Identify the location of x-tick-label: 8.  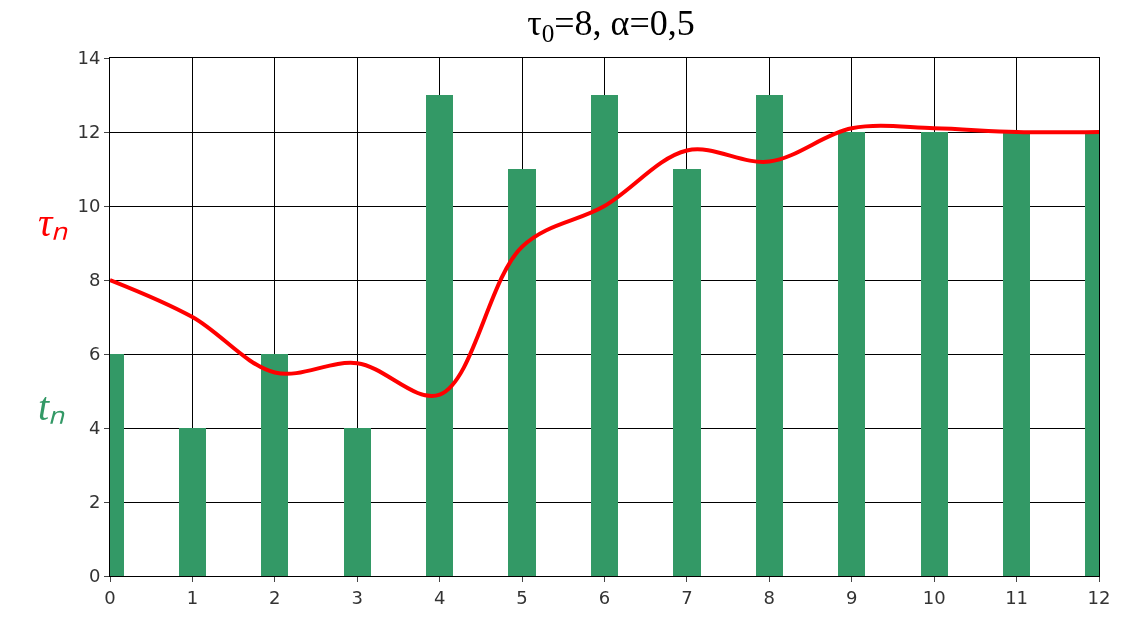
(769, 597).